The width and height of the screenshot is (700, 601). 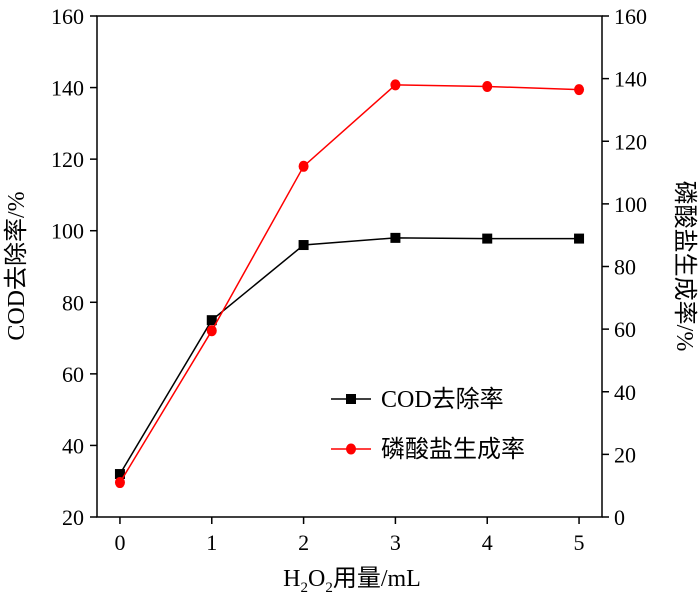 What do you see at coordinates (619, 517) in the screenshot?
I see `y-right-tick-label: 0` at bounding box center [619, 517].